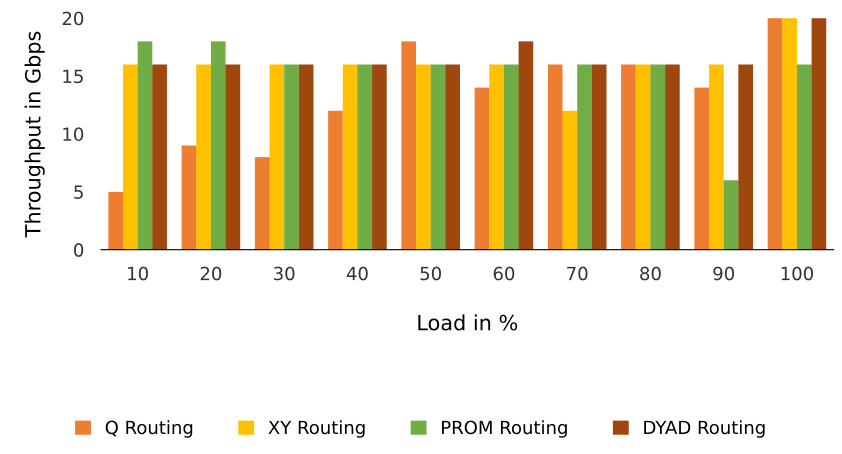 This screenshot has height=454, width=842. What do you see at coordinates (316, 429) in the screenshot?
I see `legend-label: XY Routing` at bounding box center [316, 429].